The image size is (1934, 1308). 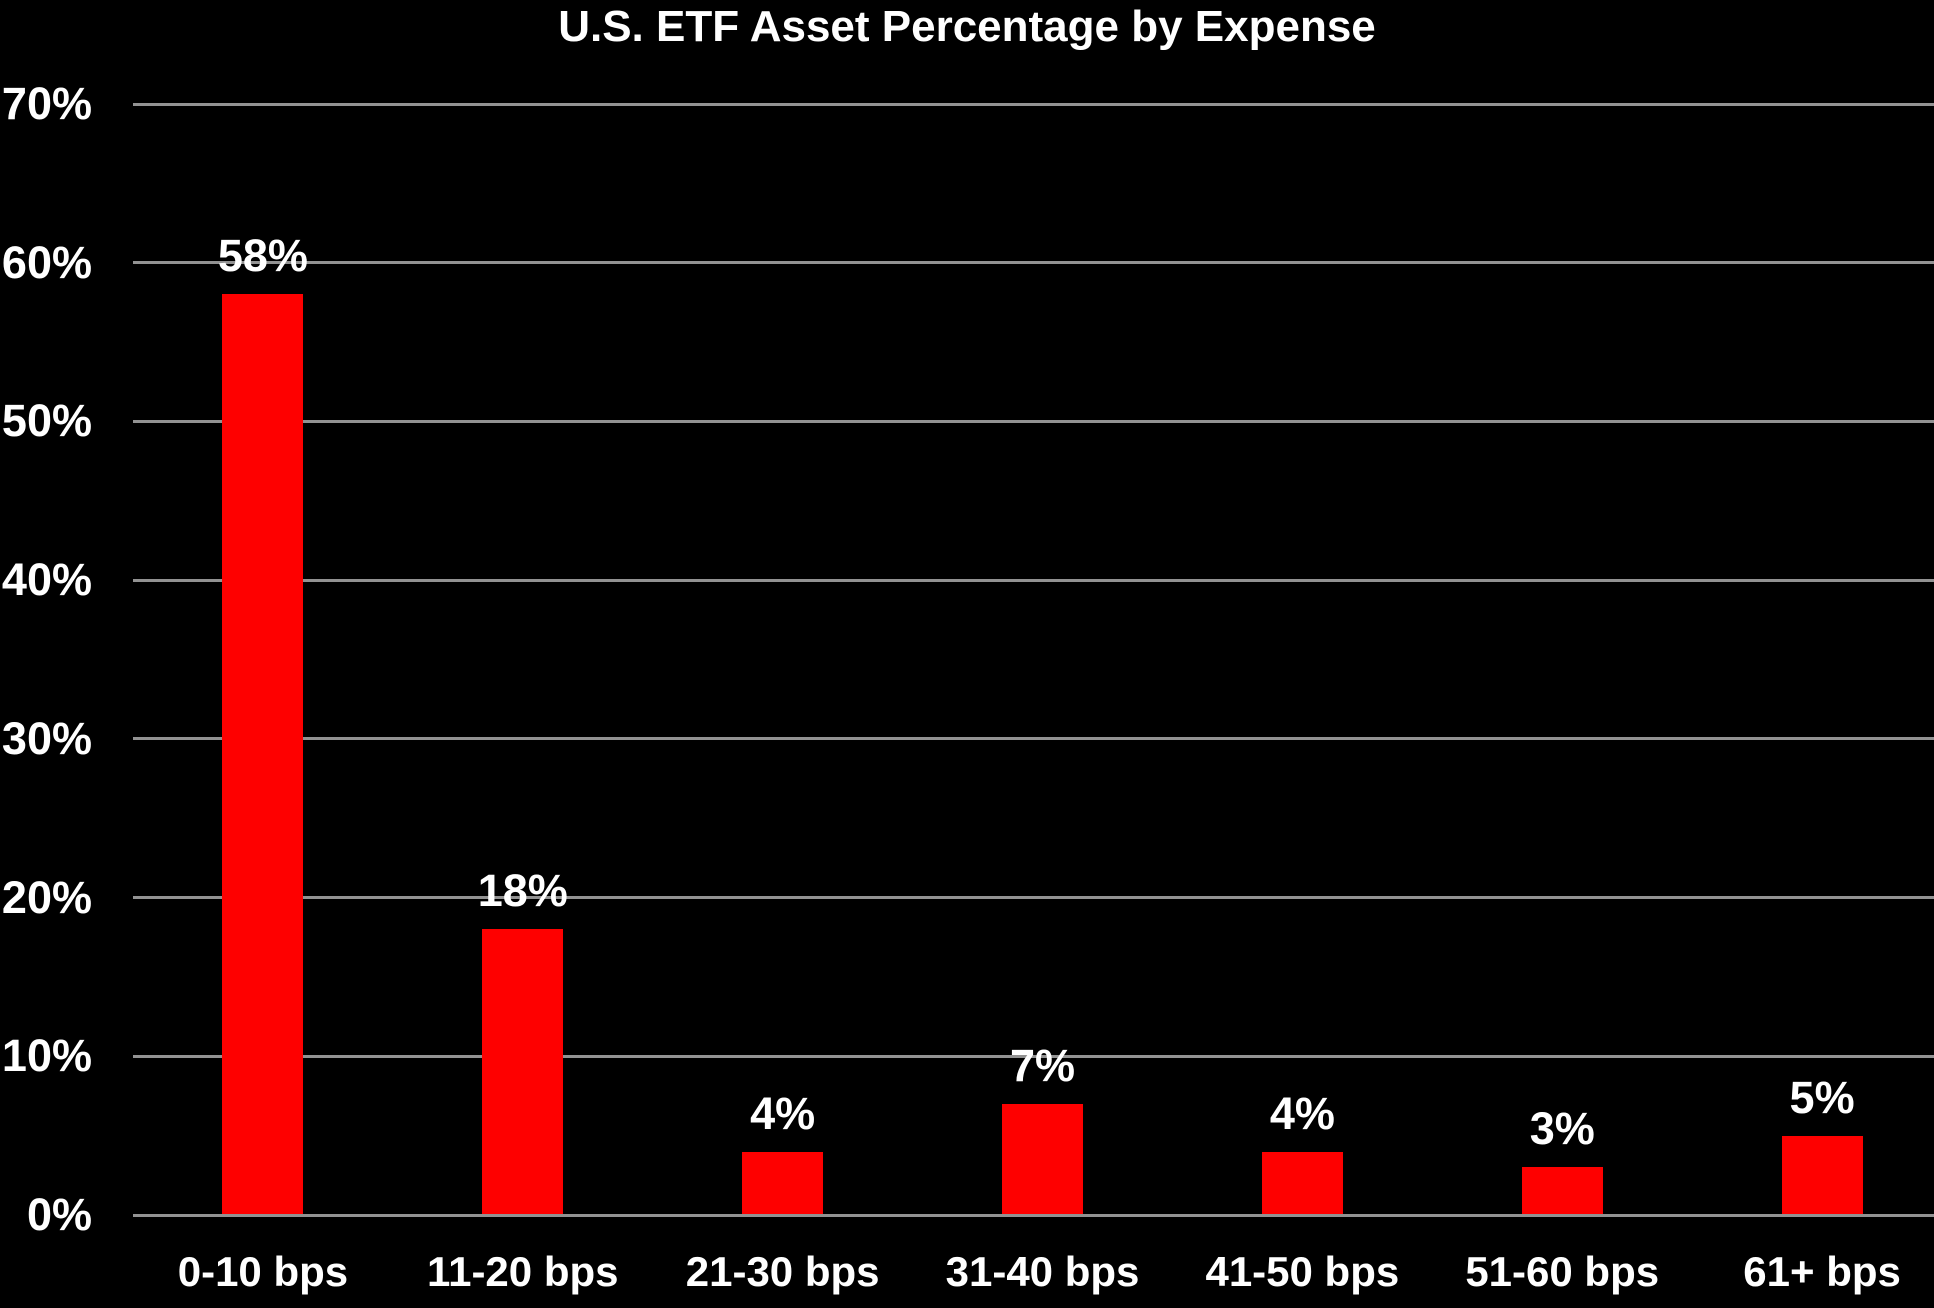 What do you see at coordinates (263, 1271) in the screenshot?
I see `x-axis-tick-label: 0-10 bps` at bounding box center [263, 1271].